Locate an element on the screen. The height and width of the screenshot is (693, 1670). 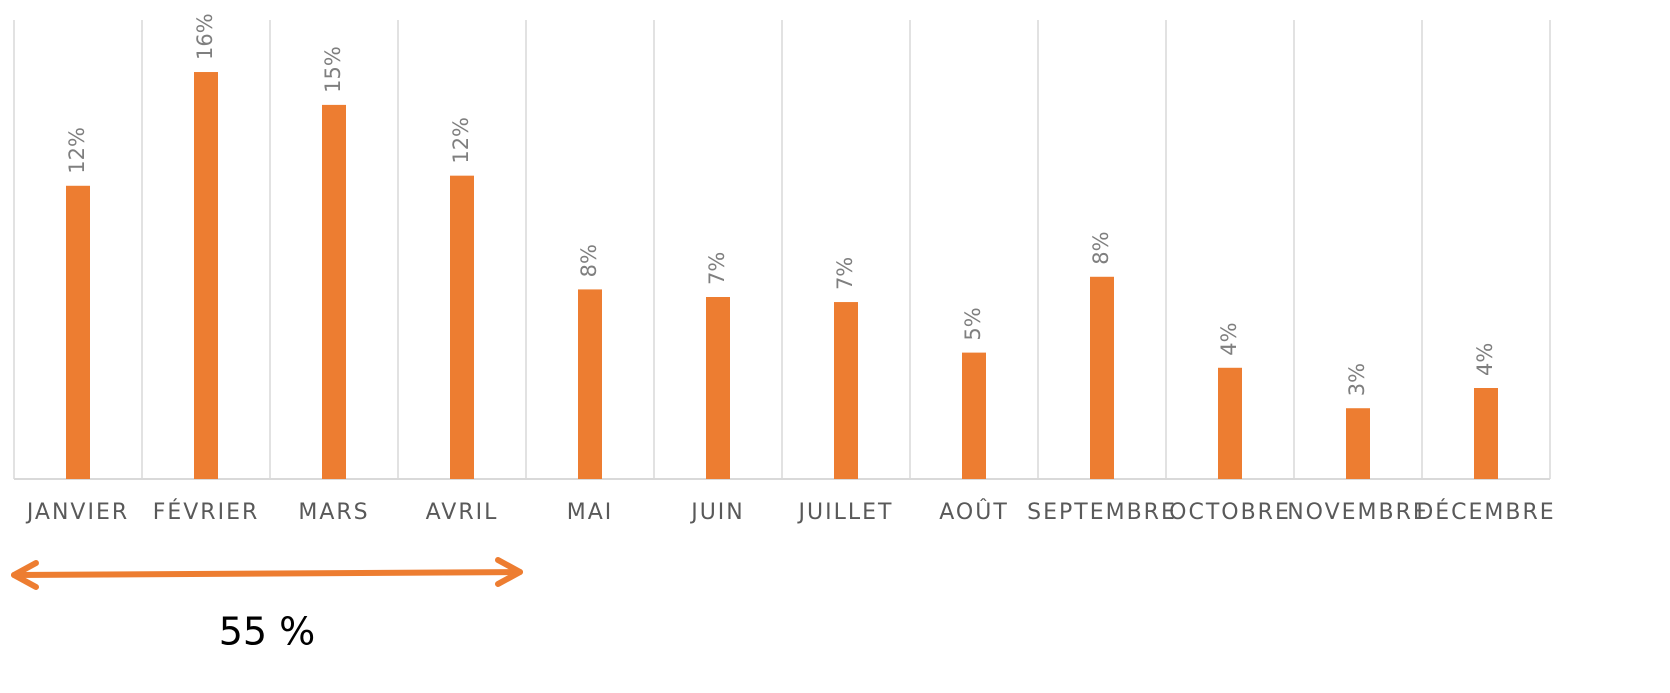
annotation: 55 % is located at coordinates (267, 632).